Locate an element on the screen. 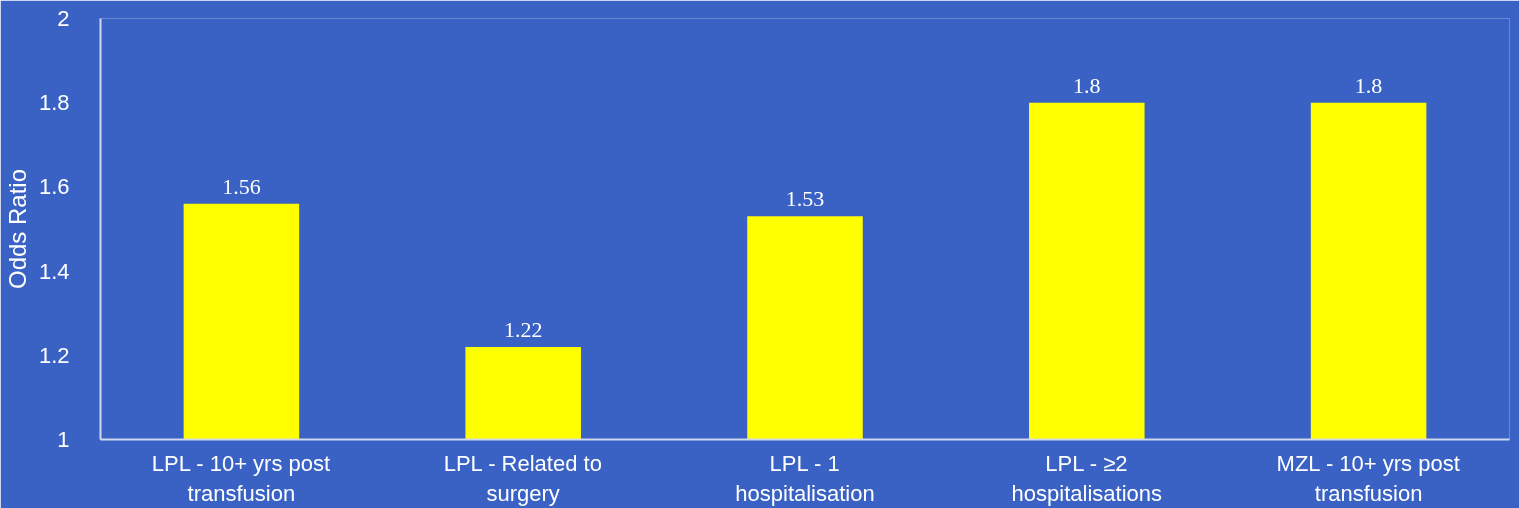 The image size is (1519, 508). x-tick-label: LPL - 1 hospitalisation is located at coordinates (805, 478).